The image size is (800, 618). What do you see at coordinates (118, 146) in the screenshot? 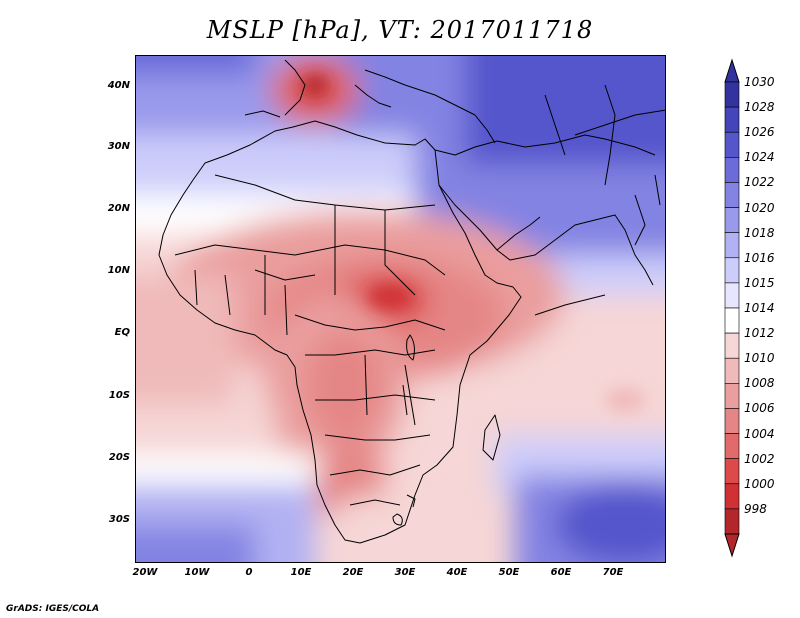
I see `lat-label-30n: 30N` at bounding box center [118, 146].